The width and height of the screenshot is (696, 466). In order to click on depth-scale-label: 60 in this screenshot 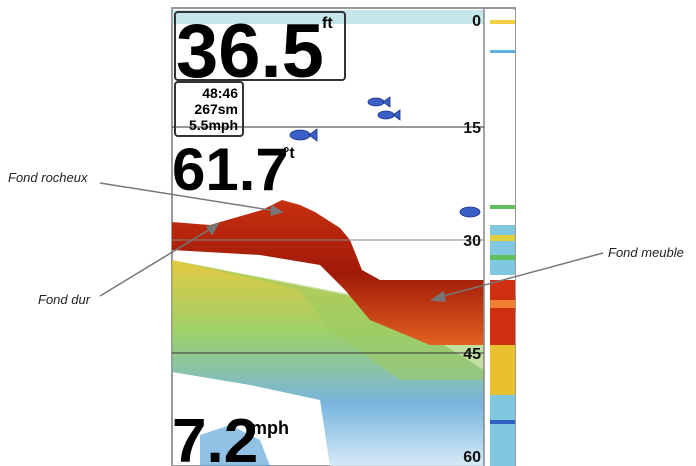, I will do `click(472, 457)`.